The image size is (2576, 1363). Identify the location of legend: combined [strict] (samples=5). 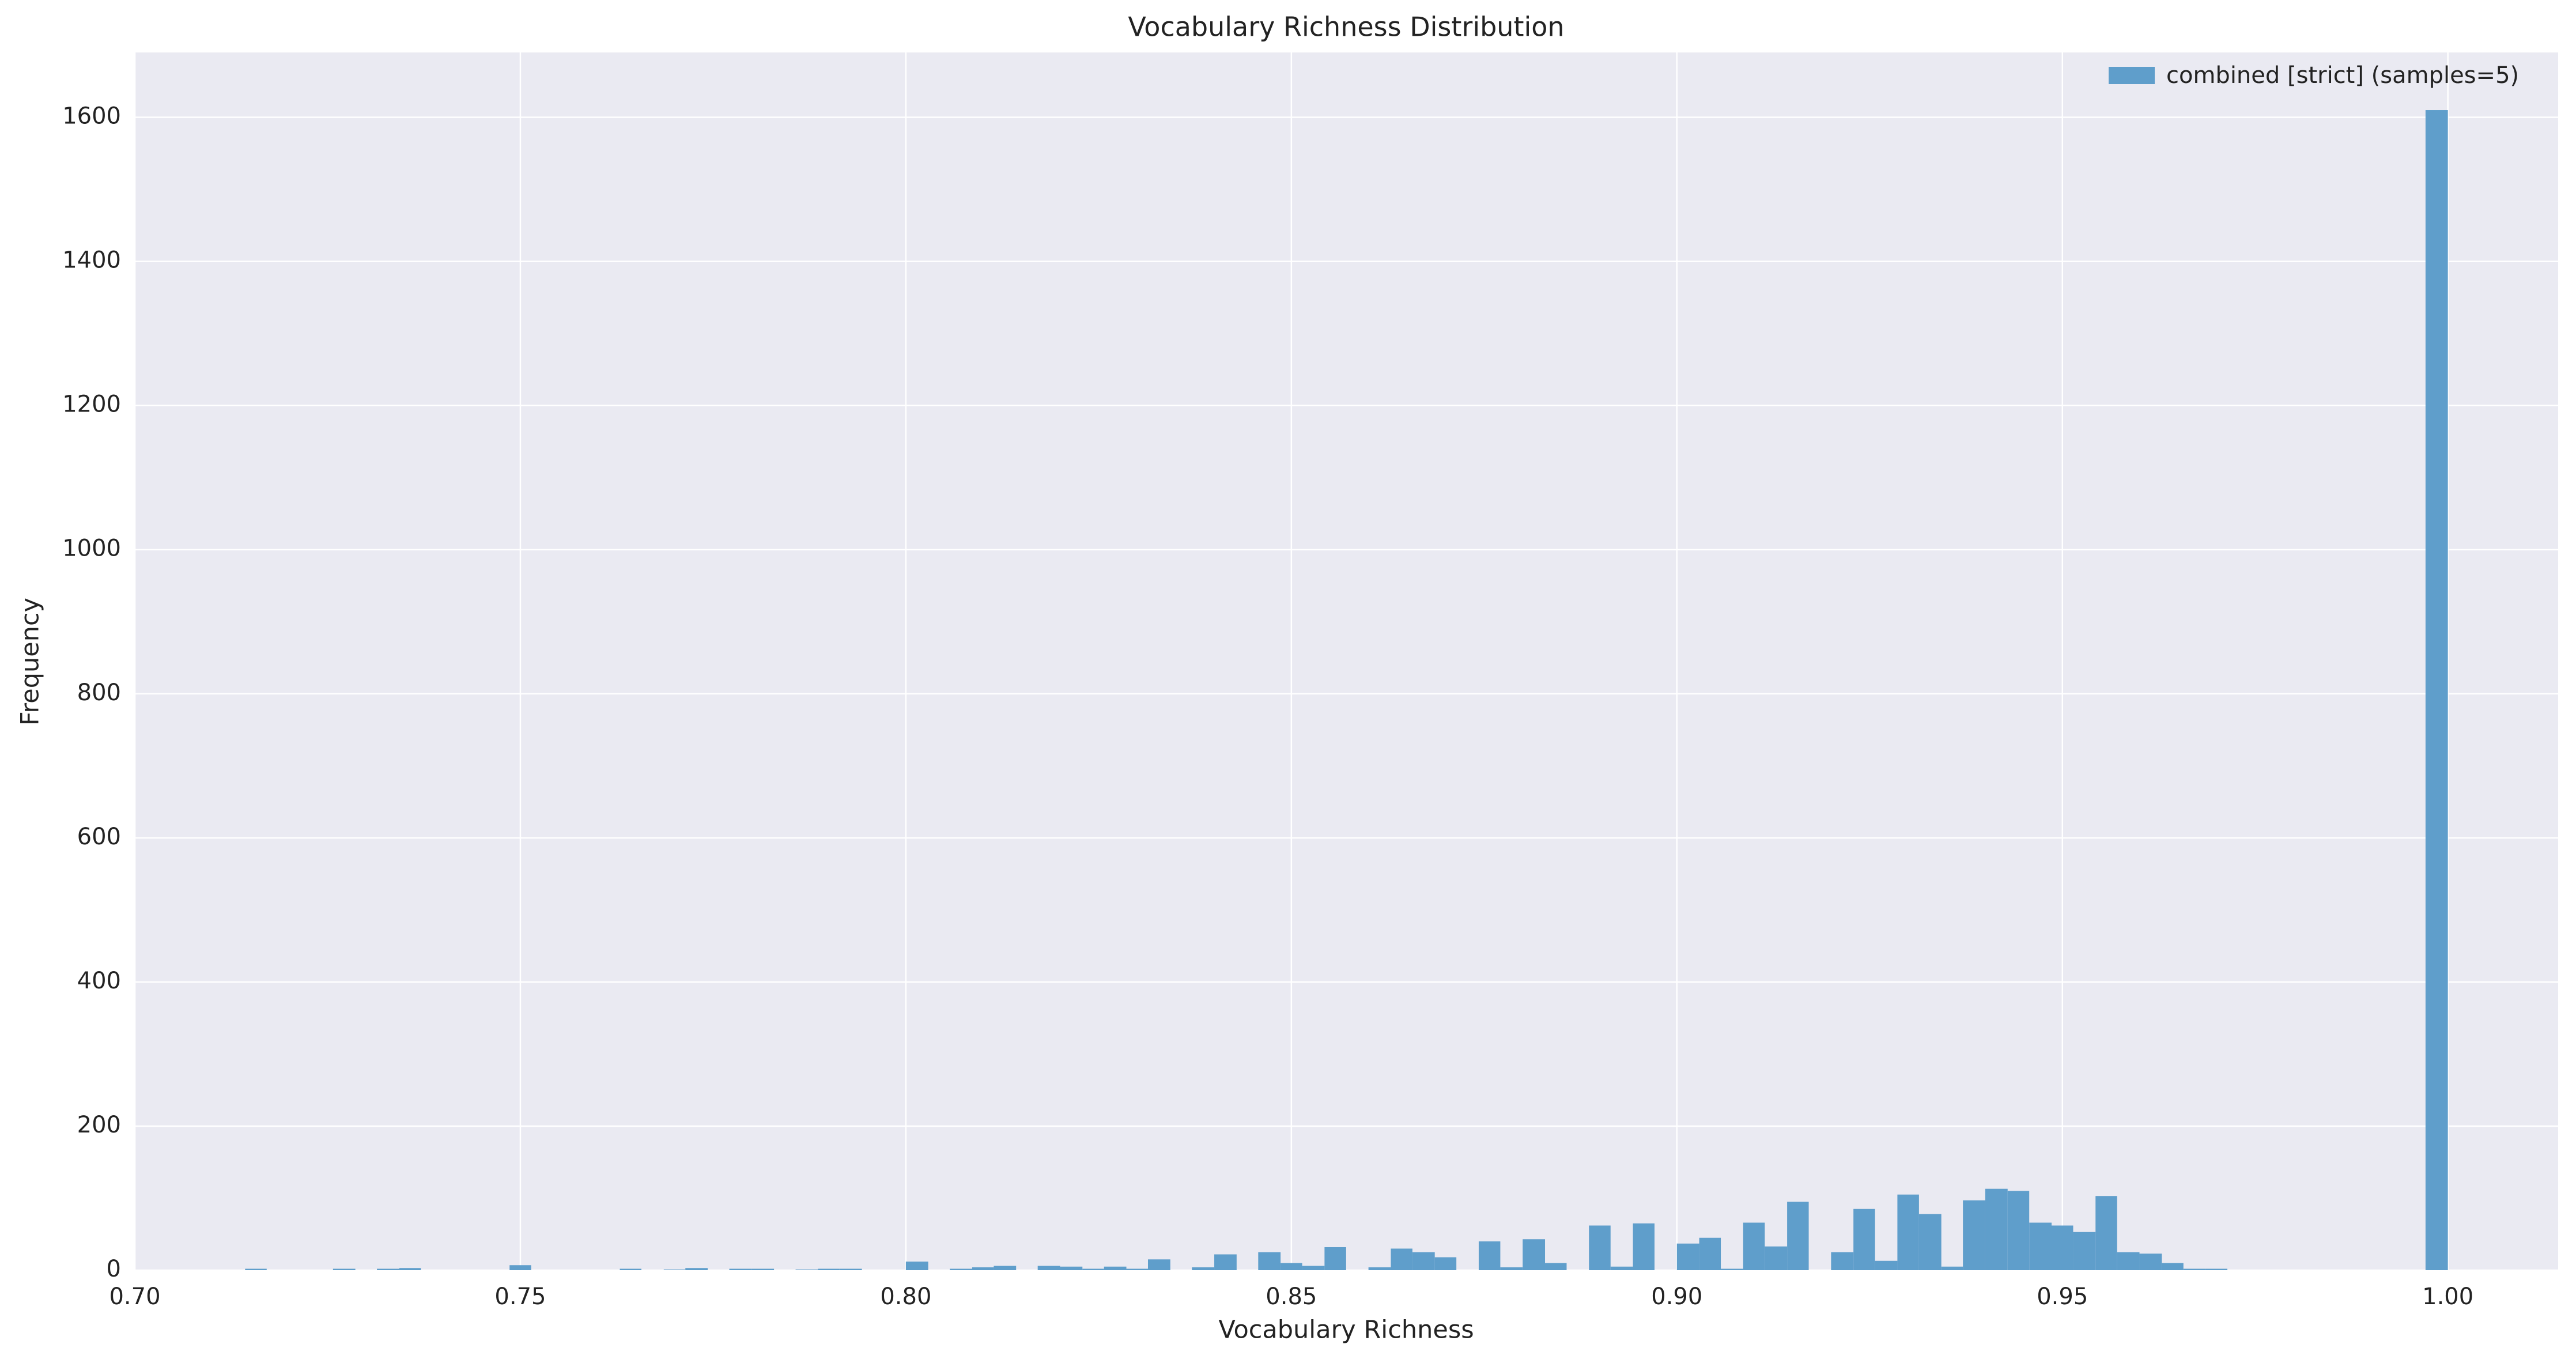
(2314, 75).